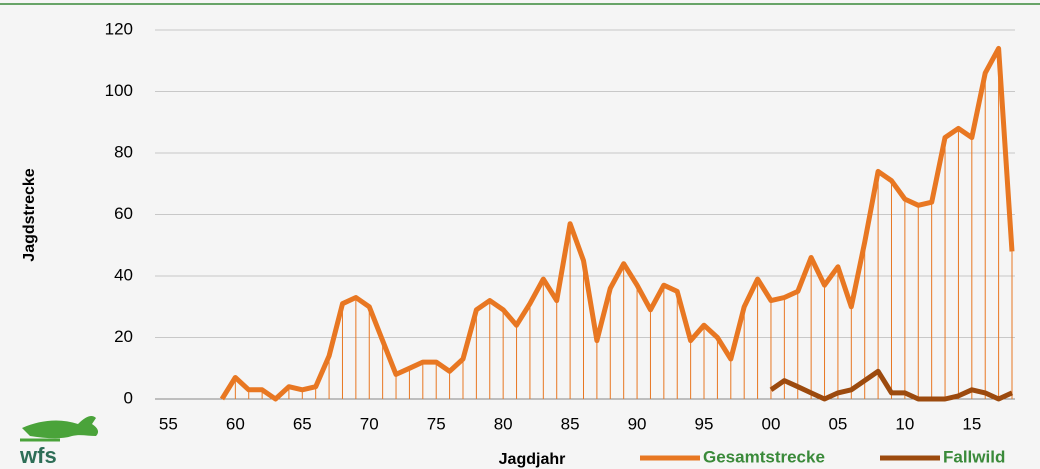  I want to click on x-tick-label: 65, so click(302, 423).